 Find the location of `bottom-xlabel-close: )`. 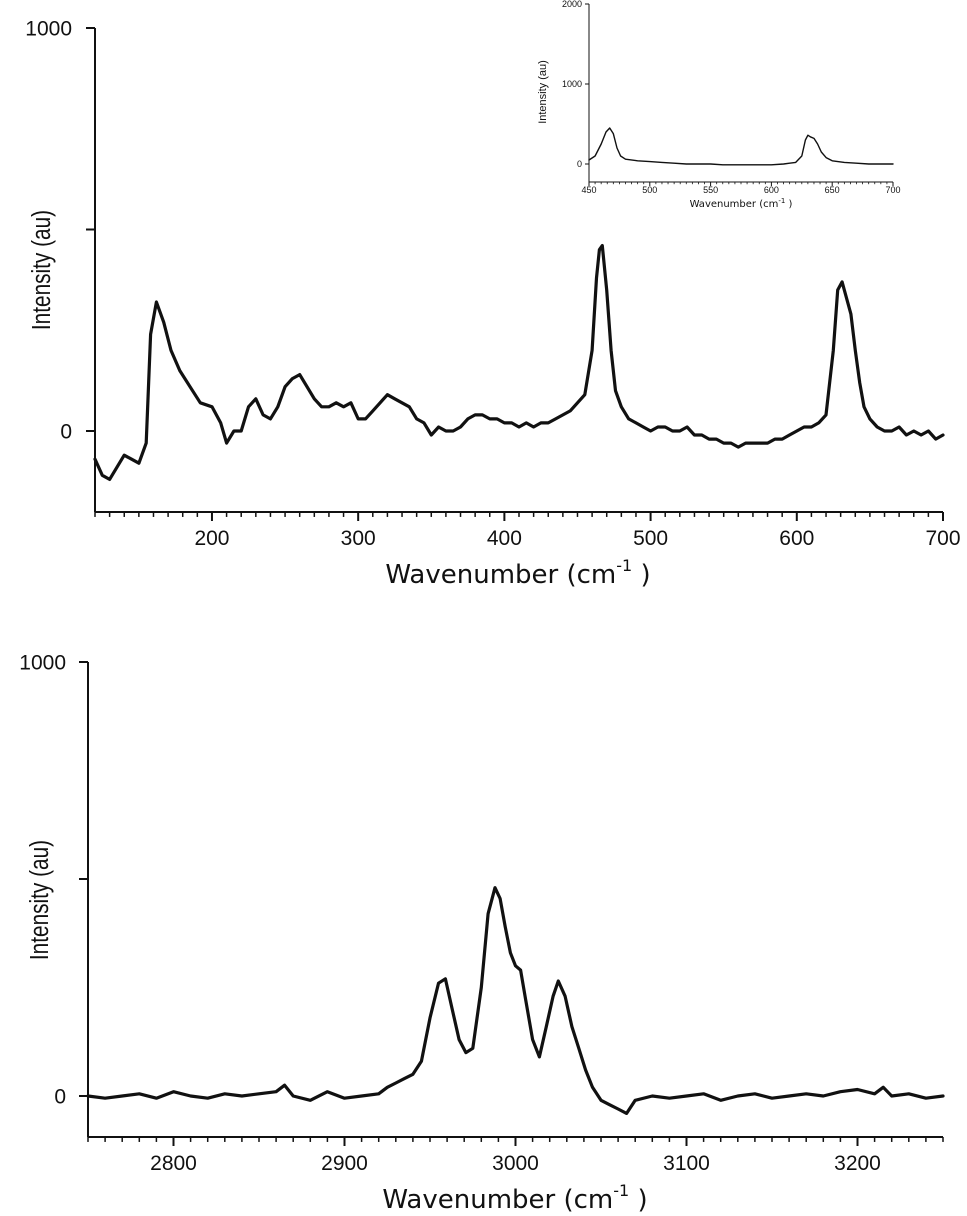

bottom-xlabel-close: ) is located at coordinates (638, 1200).